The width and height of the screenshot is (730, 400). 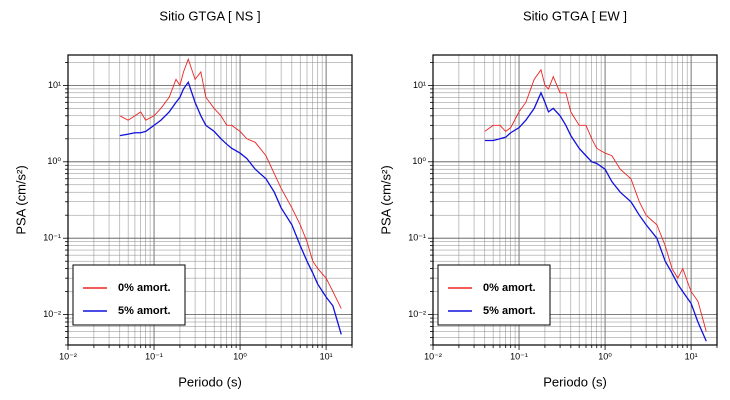 What do you see at coordinates (209, 15) in the screenshot?
I see `chart-title: Sitio GTGA [ NS ]` at bounding box center [209, 15].